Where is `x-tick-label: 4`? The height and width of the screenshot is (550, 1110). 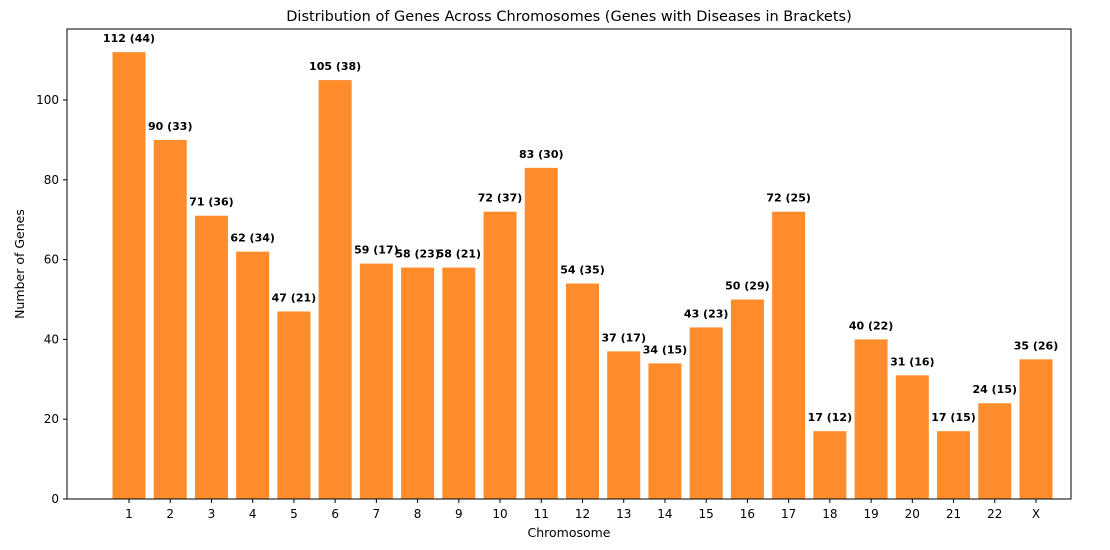
x-tick-label: 4 is located at coordinates (253, 514).